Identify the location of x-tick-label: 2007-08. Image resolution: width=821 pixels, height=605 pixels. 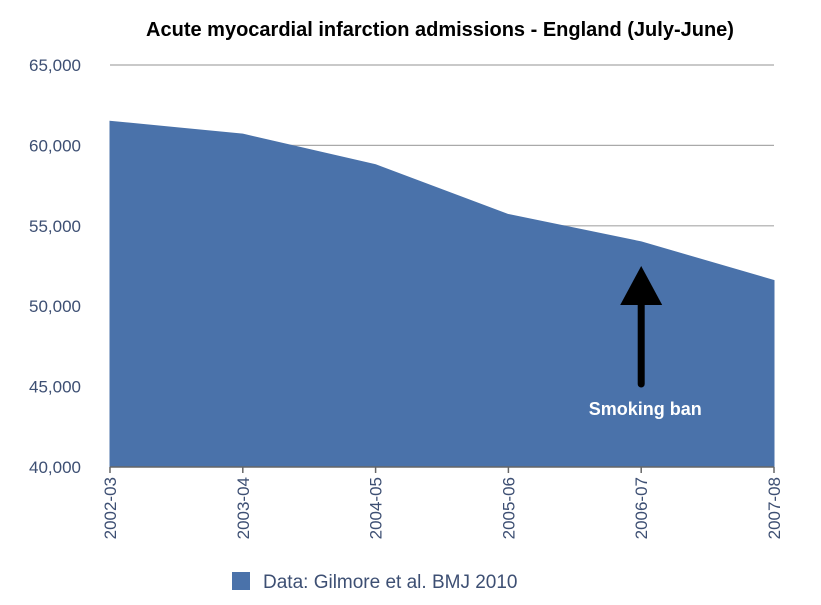
(774, 508).